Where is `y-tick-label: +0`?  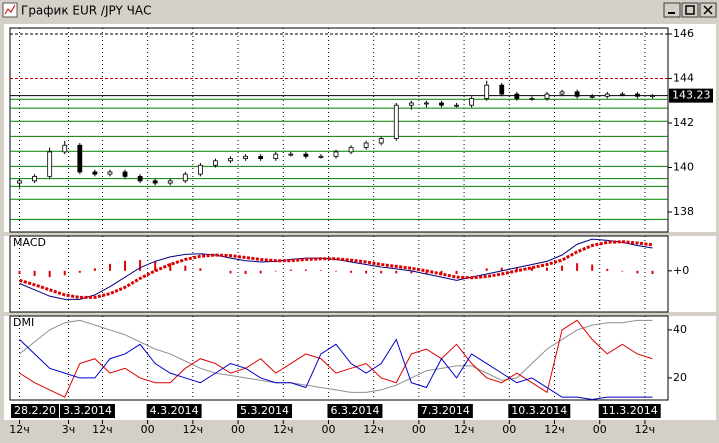 y-tick-label: +0 is located at coordinates (681, 270).